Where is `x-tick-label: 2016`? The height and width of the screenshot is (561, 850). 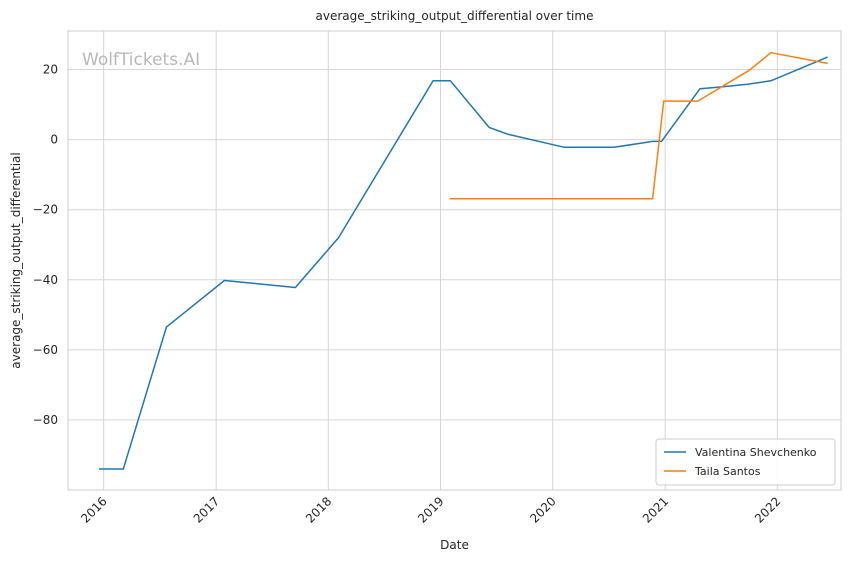
x-tick-label: 2016 is located at coordinates (93, 509).